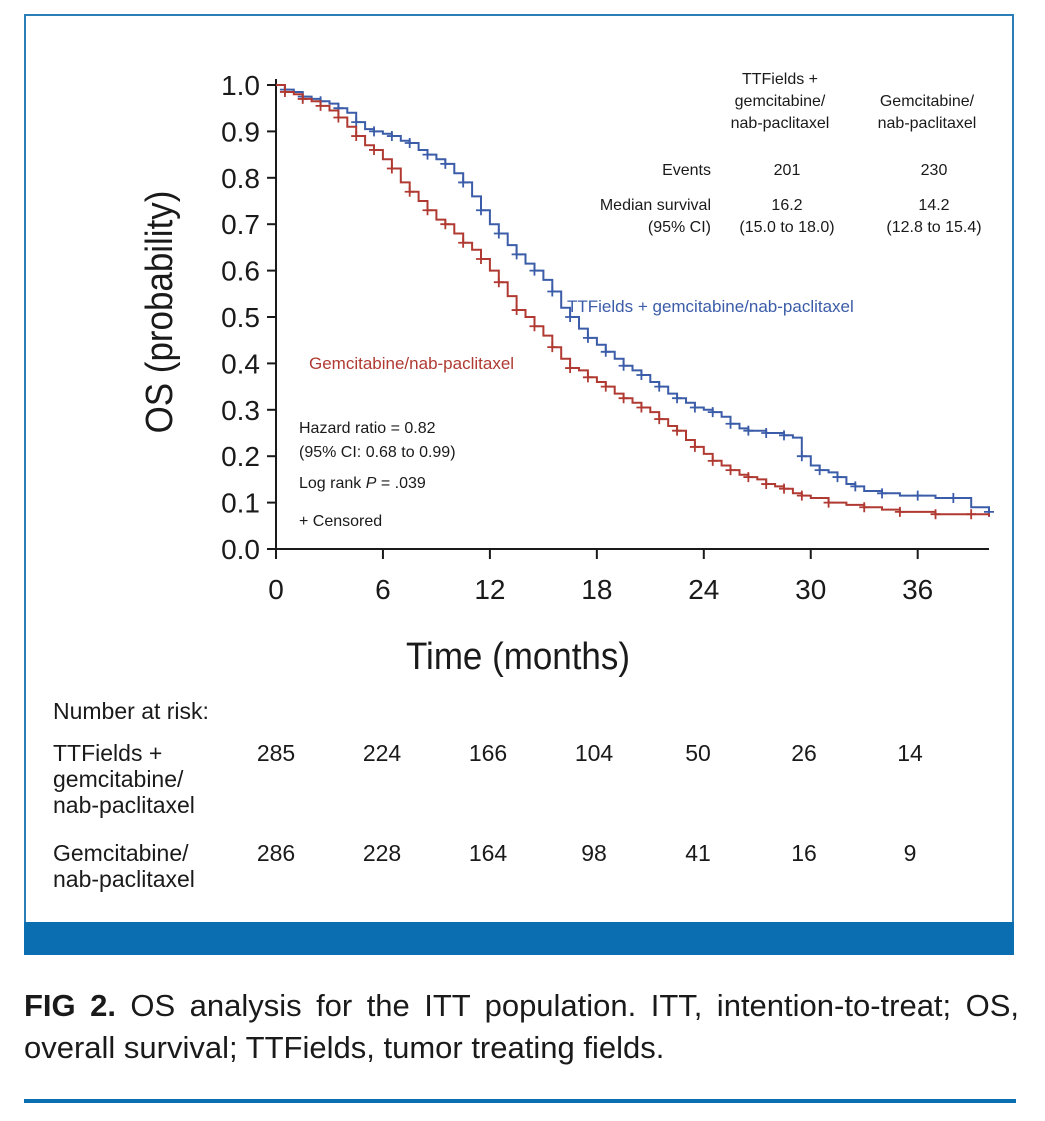 The height and width of the screenshot is (1121, 1045). I want to click on y-tick-label: 0.0, so click(240, 549).